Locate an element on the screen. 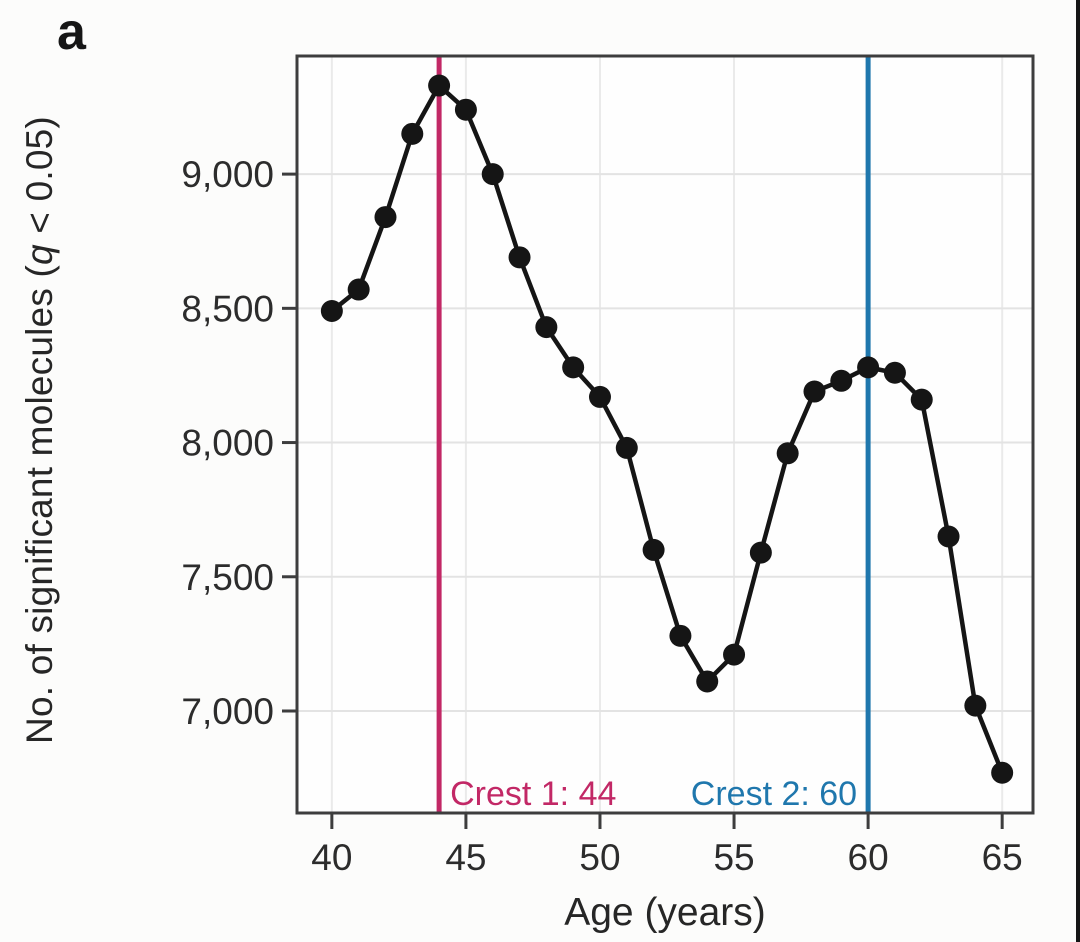  x-axis-title: Age (years) is located at coordinates (665, 912).